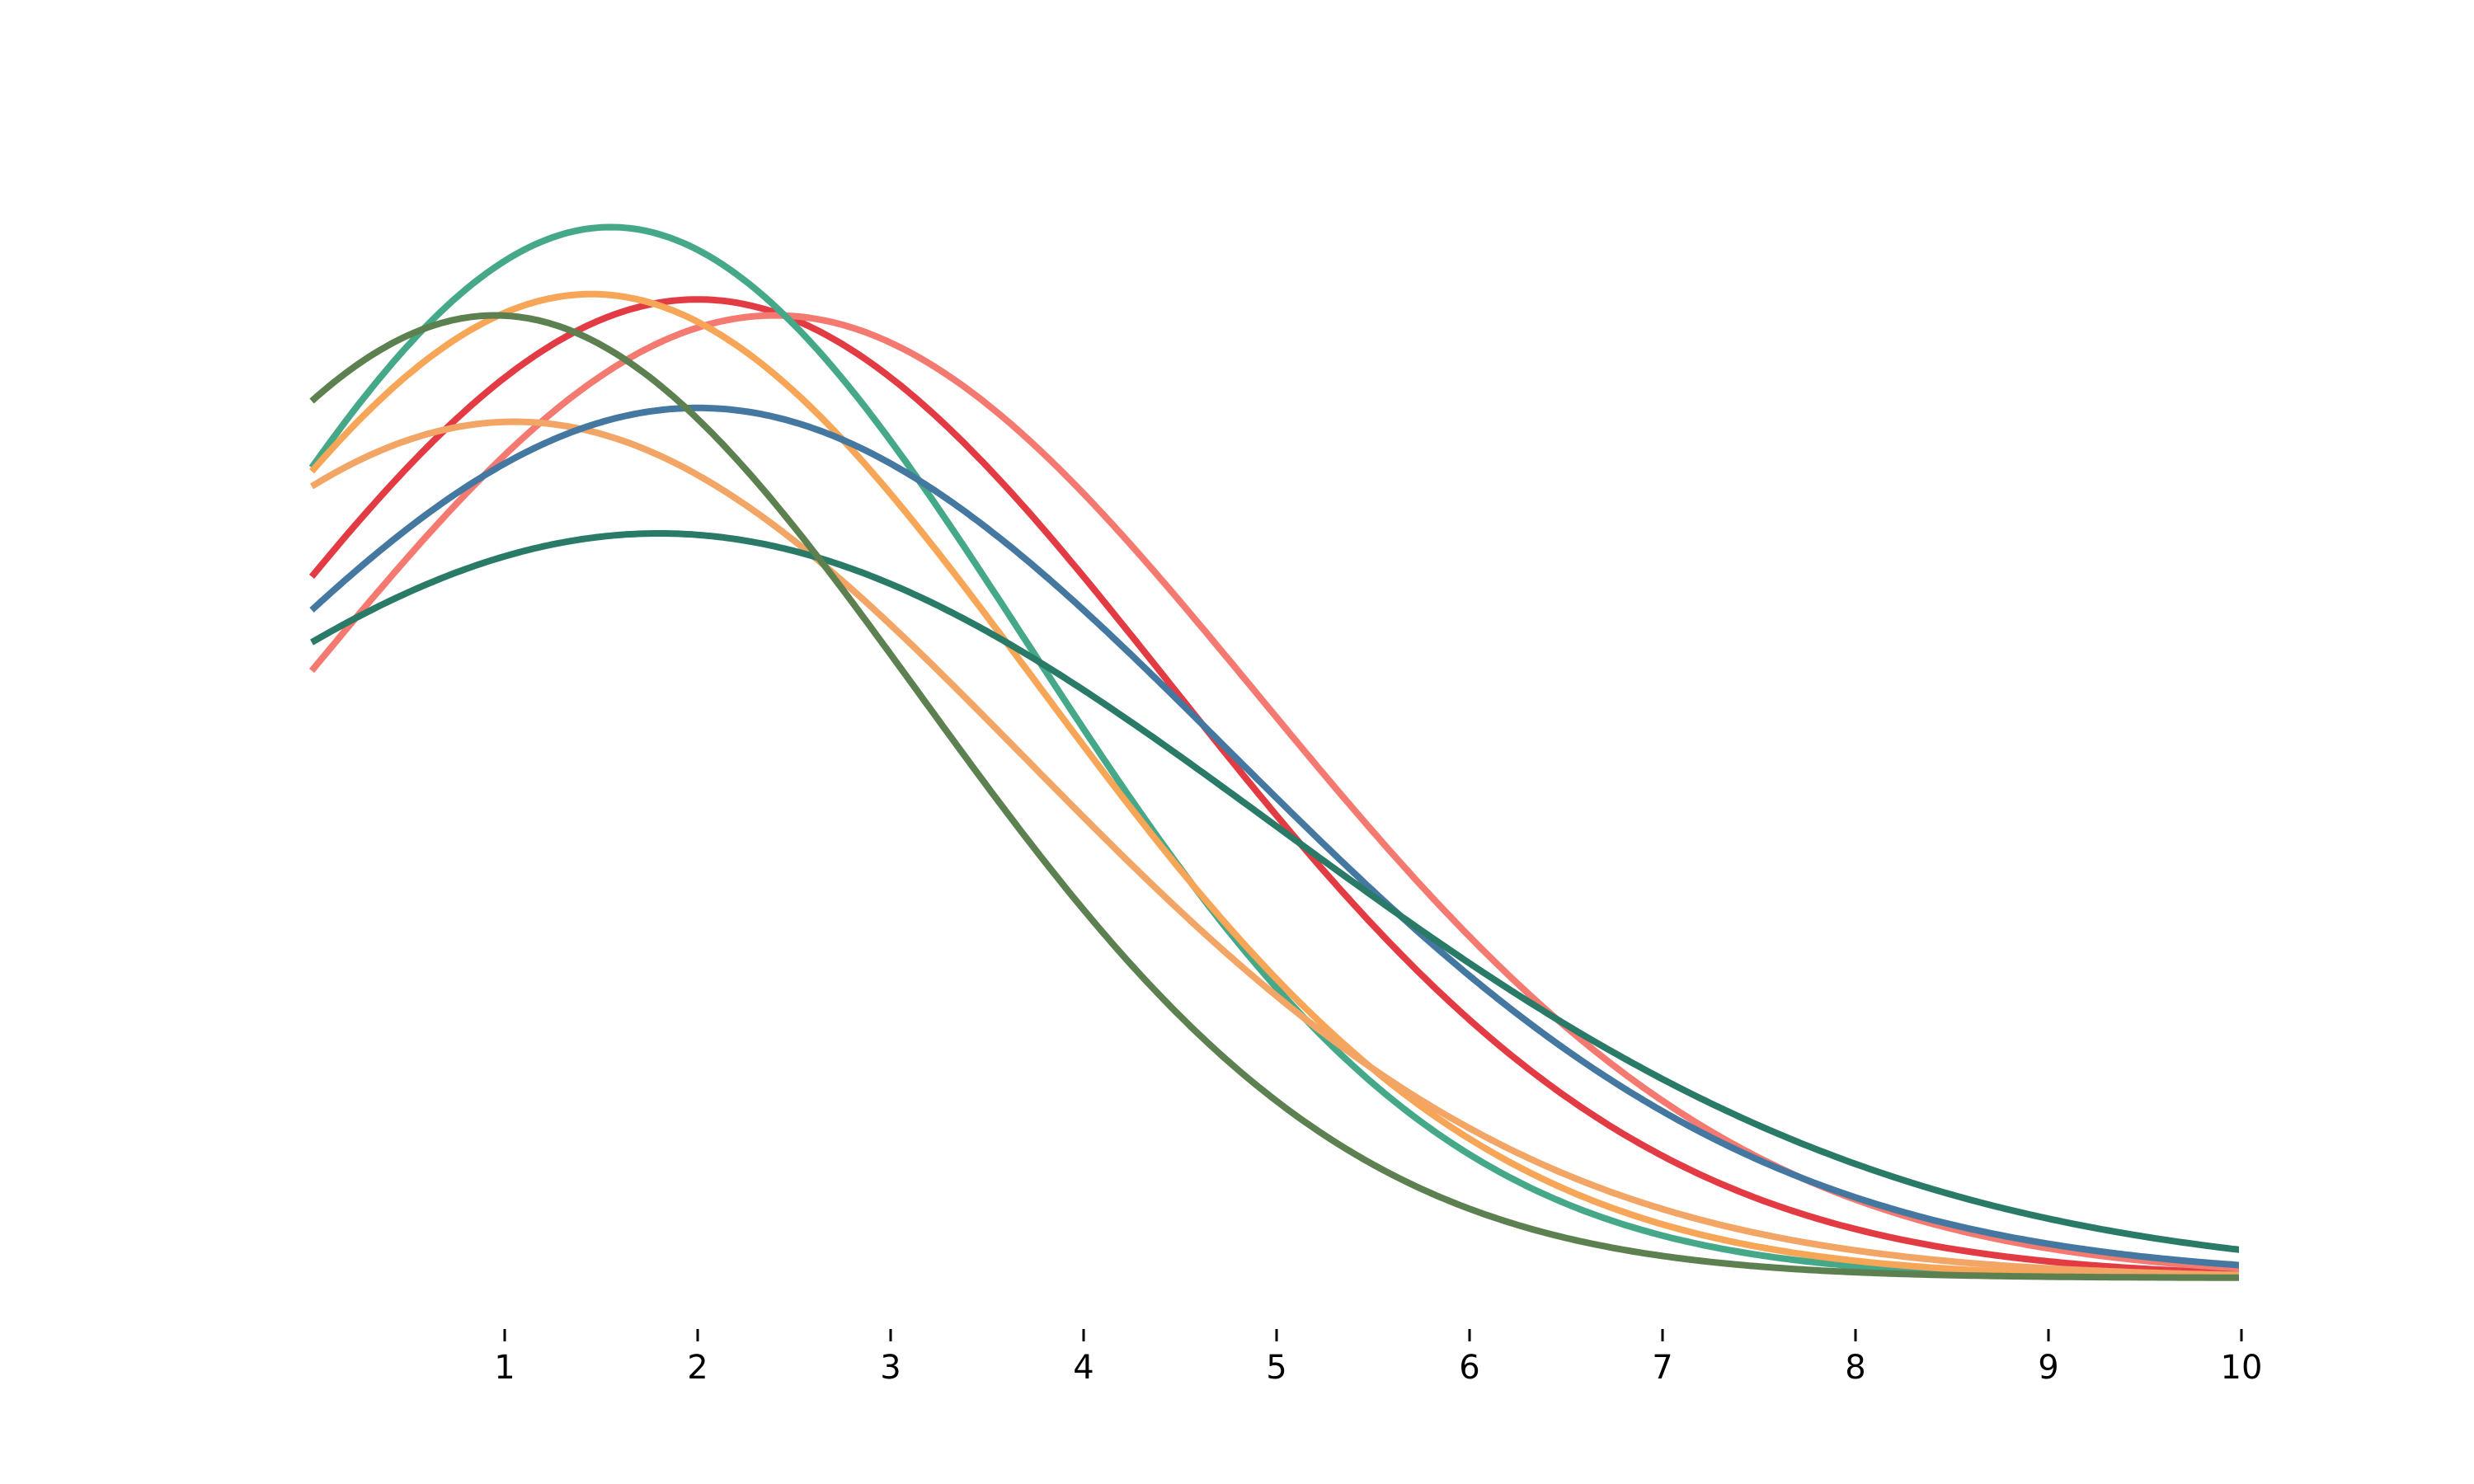 This screenshot has height=1484, width=2474. What do you see at coordinates (504, 1368) in the screenshot?
I see `x-tick-label: 1` at bounding box center [504, 1368].